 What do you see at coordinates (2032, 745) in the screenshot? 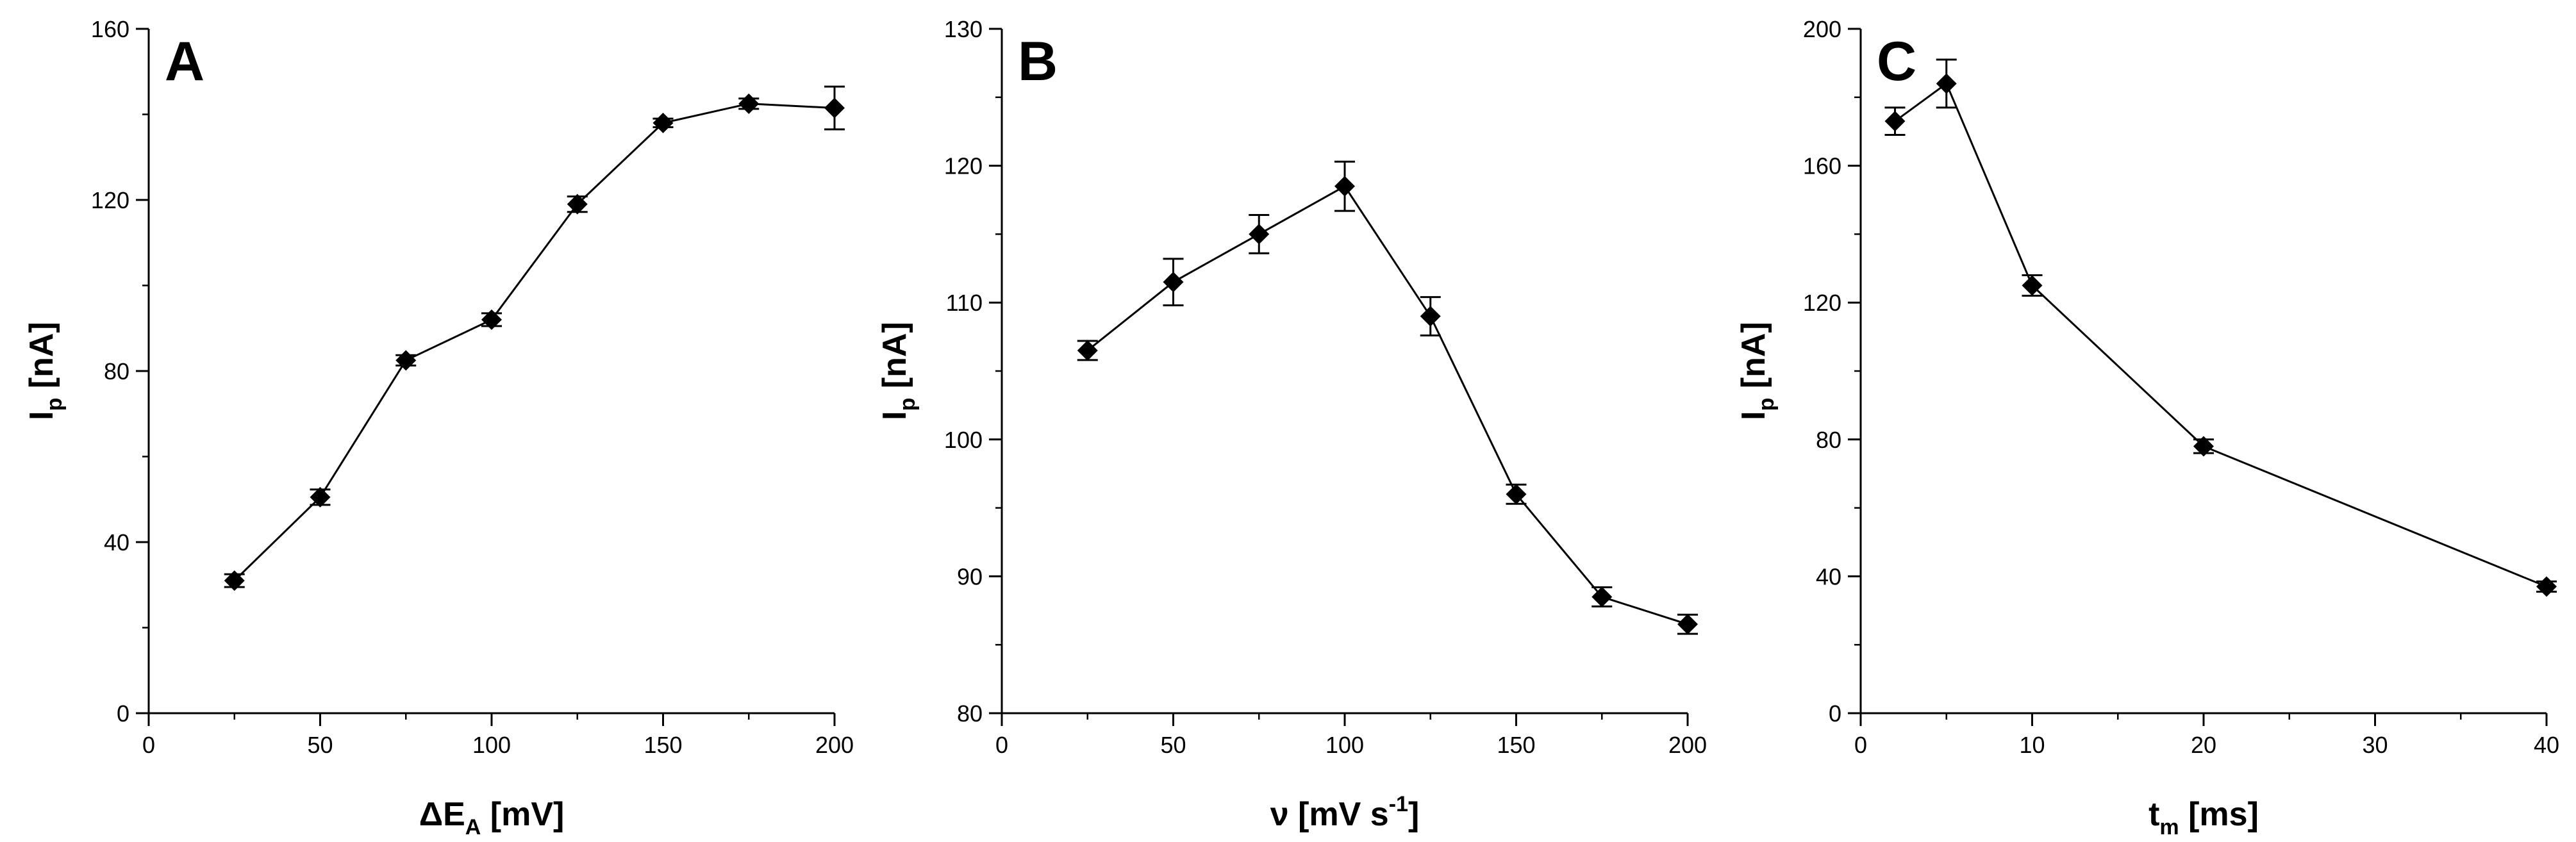
I see `x-tick-label: 10` at bounding box center [2032, 745].